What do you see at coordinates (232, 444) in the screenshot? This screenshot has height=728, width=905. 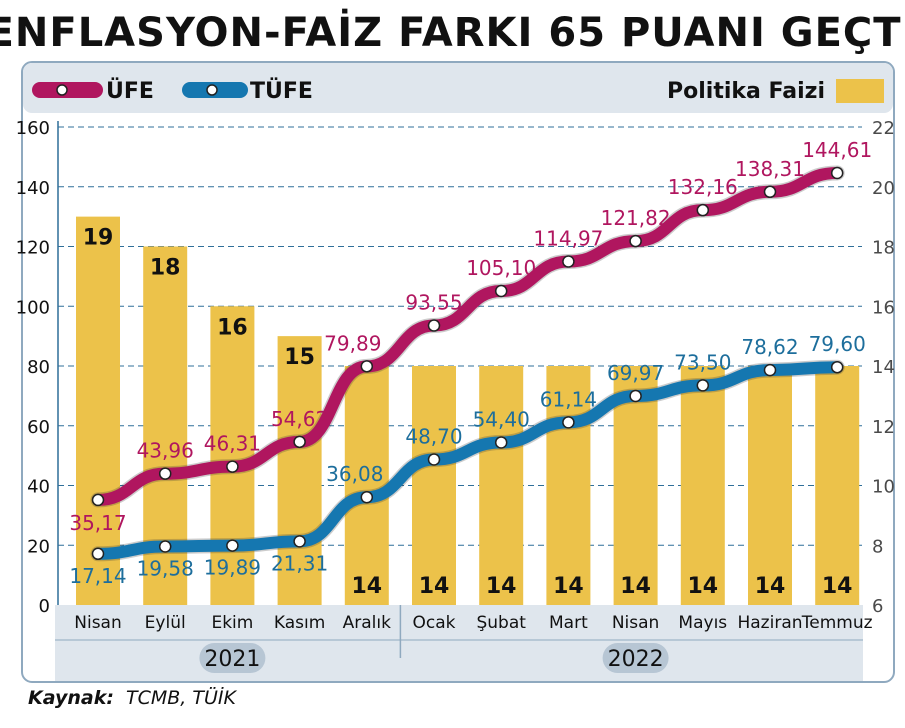 I see `ufe-data-label: 46,31` at bounding box center [232, 444].